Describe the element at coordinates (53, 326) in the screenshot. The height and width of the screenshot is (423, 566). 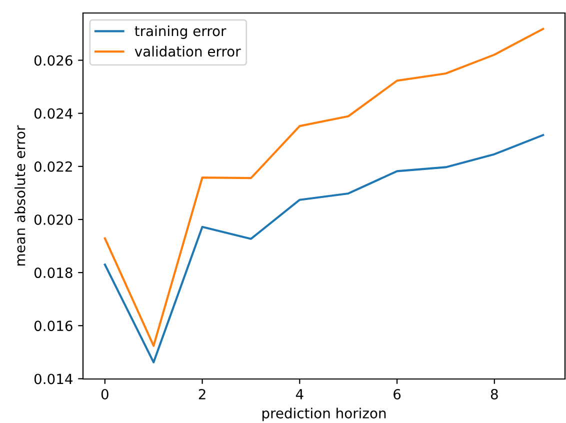
I see `y-tick-label: 0.016` at that location.